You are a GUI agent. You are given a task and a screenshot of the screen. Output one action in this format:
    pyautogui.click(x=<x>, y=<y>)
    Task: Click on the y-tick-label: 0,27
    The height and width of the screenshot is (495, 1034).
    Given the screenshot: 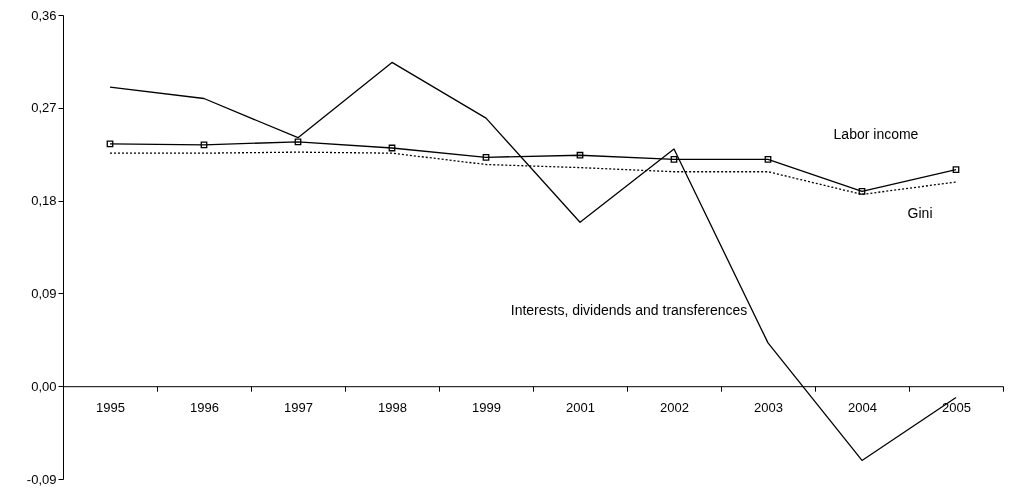 What is the action you would take?
    pyautogui.click(x=44, y=108)
    